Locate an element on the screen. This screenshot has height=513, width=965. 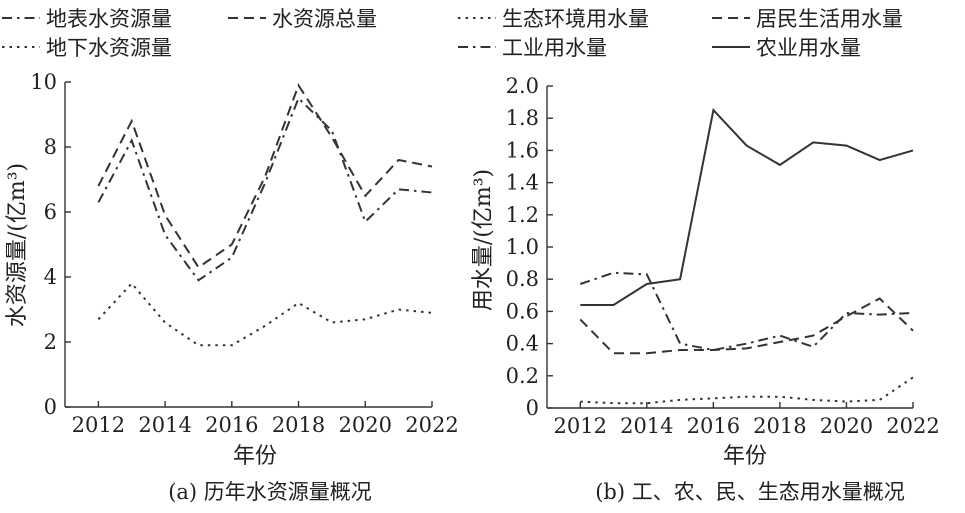
chart-b-x-label: 年份 is located at coordinates (745, 456).